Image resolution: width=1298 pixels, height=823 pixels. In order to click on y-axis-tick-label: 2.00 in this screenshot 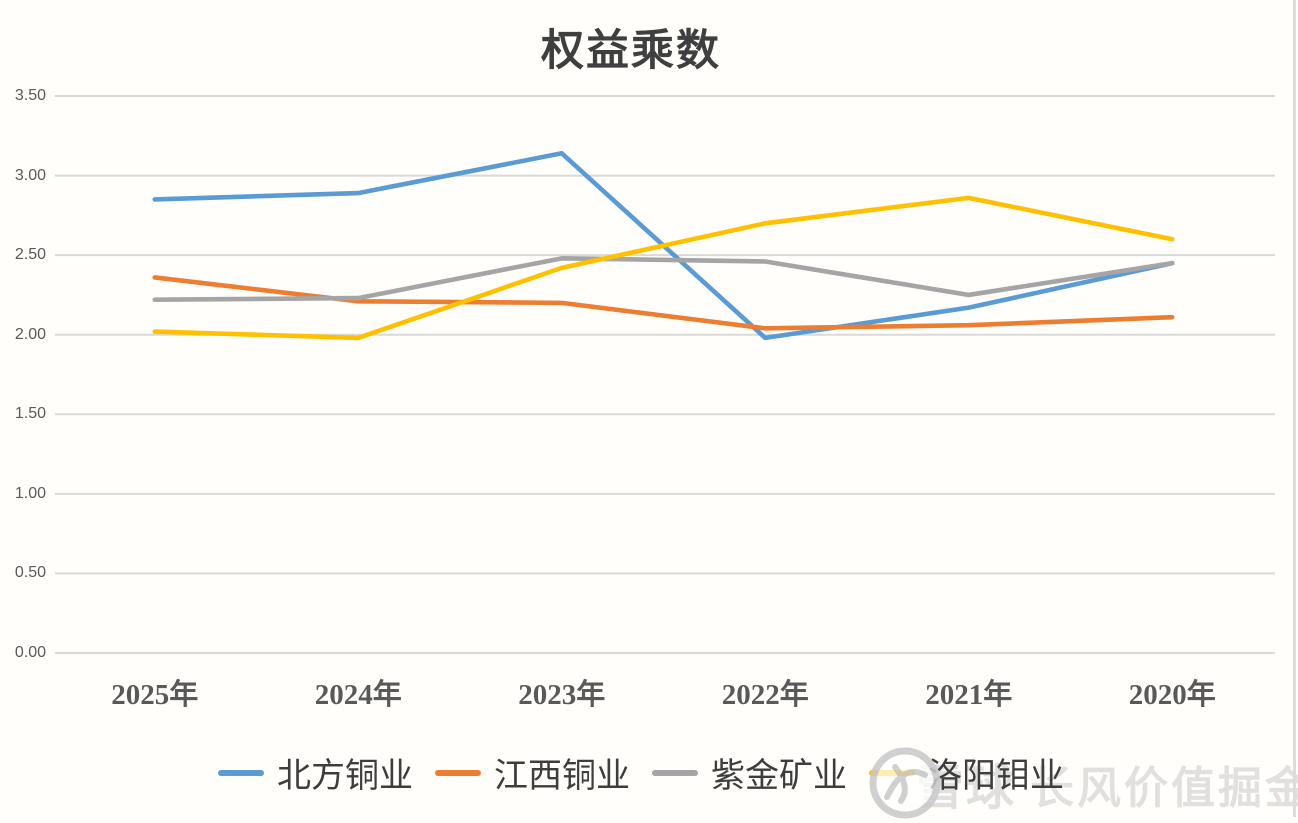, I will do `click(30, 334)`.